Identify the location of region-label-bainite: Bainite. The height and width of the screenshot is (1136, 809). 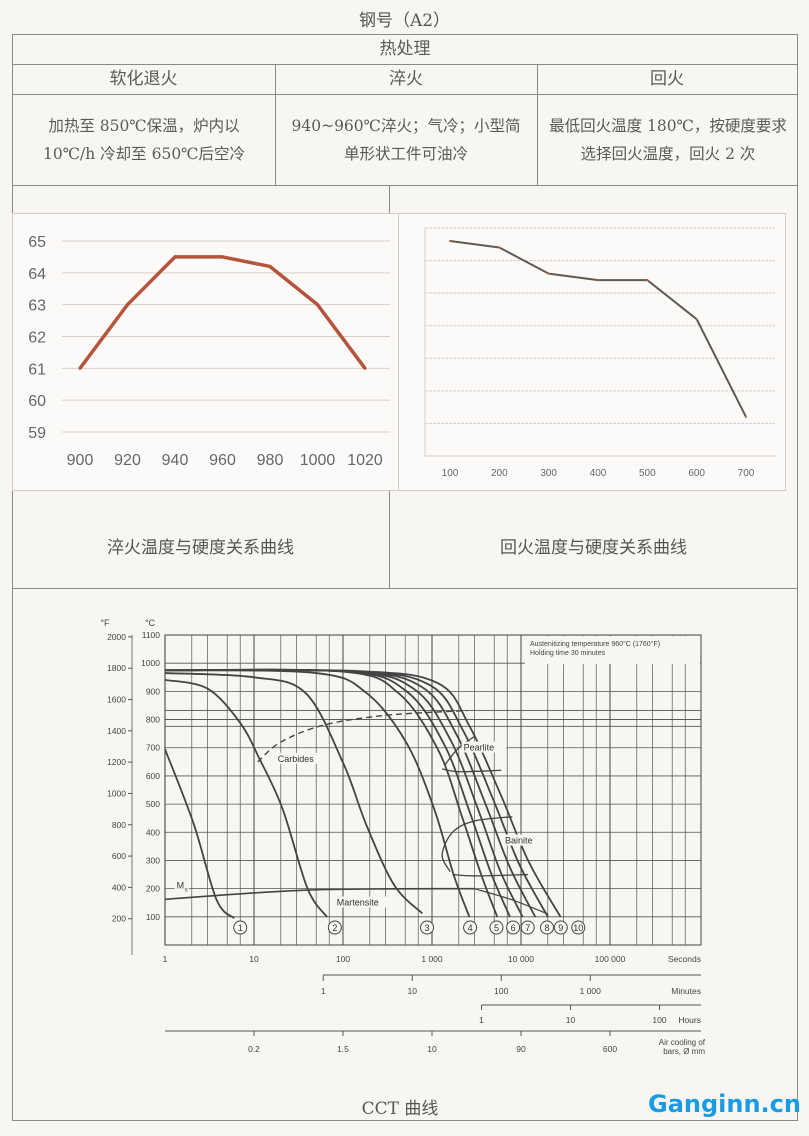
(519, 841).